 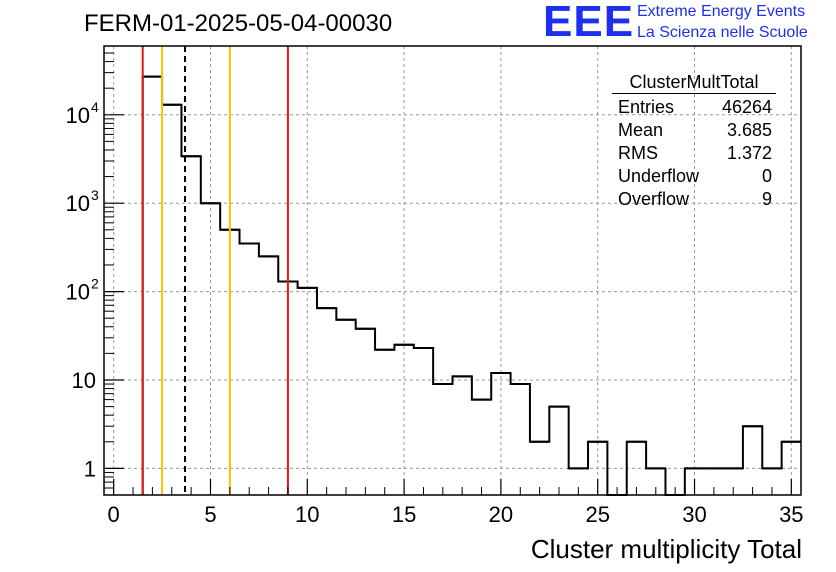 What do you see at coordinates (215, 270) in the screenshot?
I see `marker-lines` at bounding box center [215, 270].